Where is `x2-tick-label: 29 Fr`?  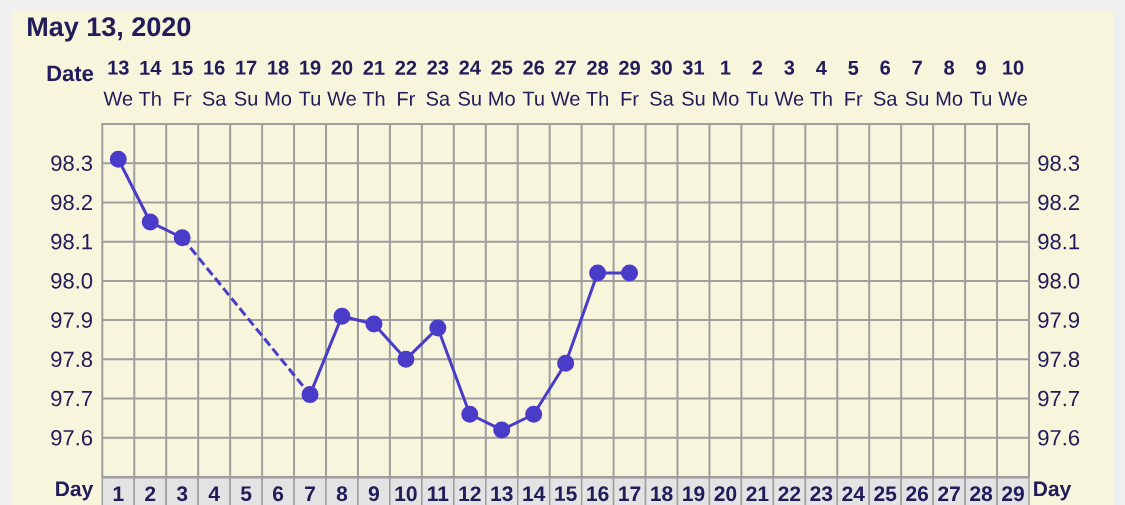
x2-tick-label: 29 Fr is located at coordinates (629, 83).